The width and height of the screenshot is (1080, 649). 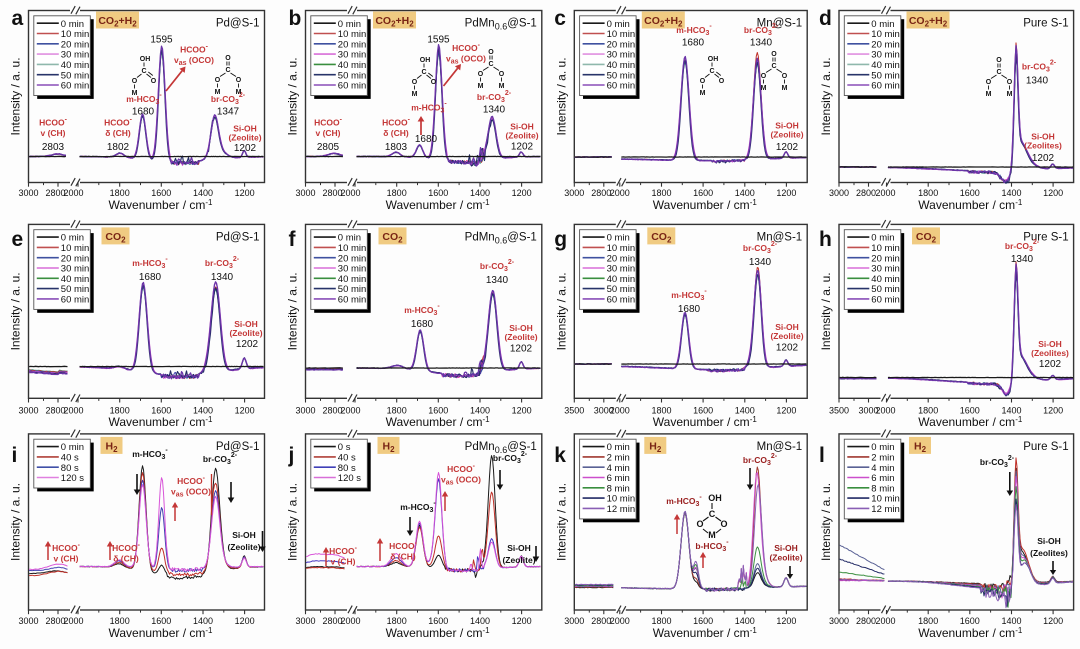 What do you see at coordinates (885, 509) in the screenshot?
I see `svg-text: 12 min` at bounding box center [885, 509].